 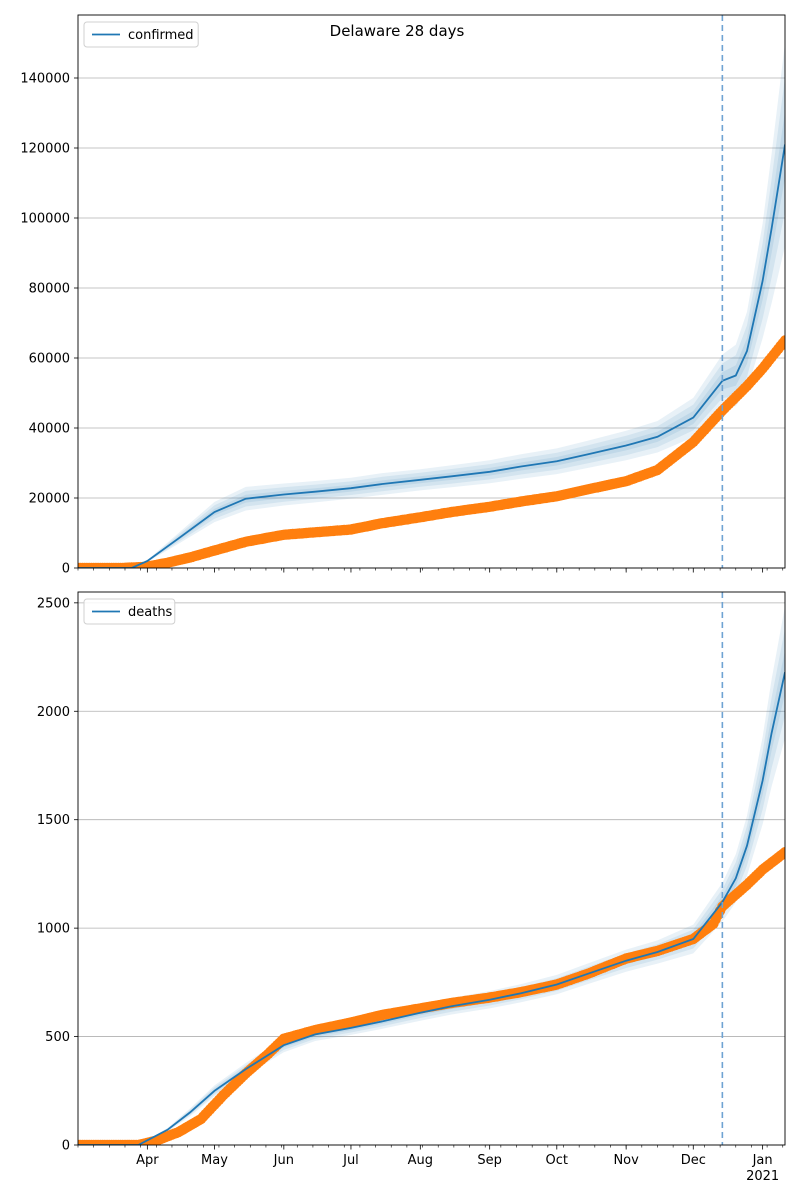 What do you see at coordinates (762, 1176) in the screenshot?
I see `x-year-label: 2021` at bounding box center [762, 1176].